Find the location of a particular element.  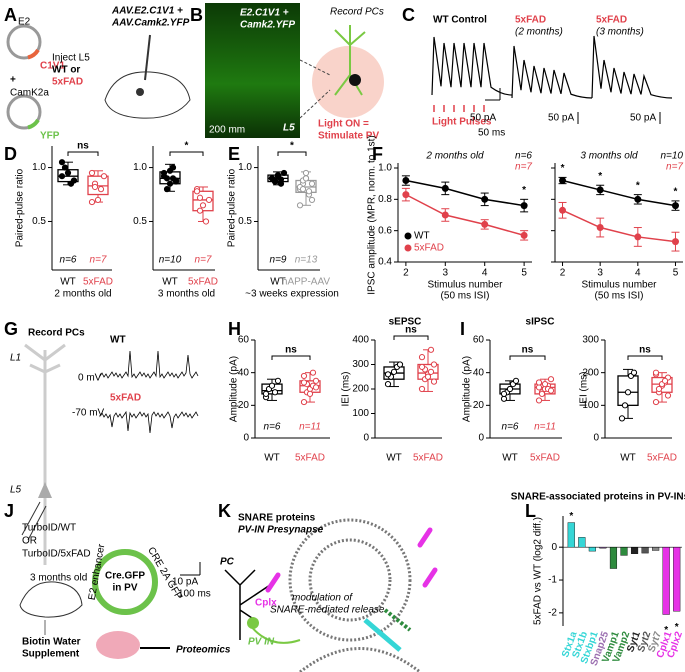

vector is located at coordinates (125, 582).